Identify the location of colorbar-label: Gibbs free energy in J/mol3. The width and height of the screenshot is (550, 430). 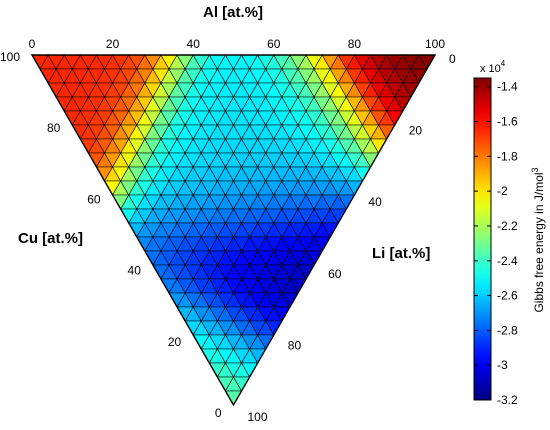
(538, 239).